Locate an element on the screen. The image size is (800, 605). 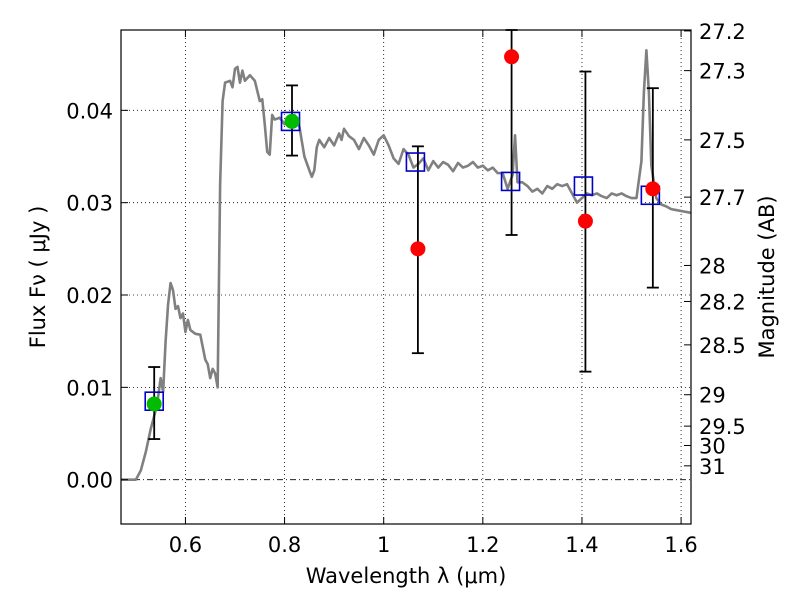
x-tick-label: 0.8 is located at coordinates (284, 545).